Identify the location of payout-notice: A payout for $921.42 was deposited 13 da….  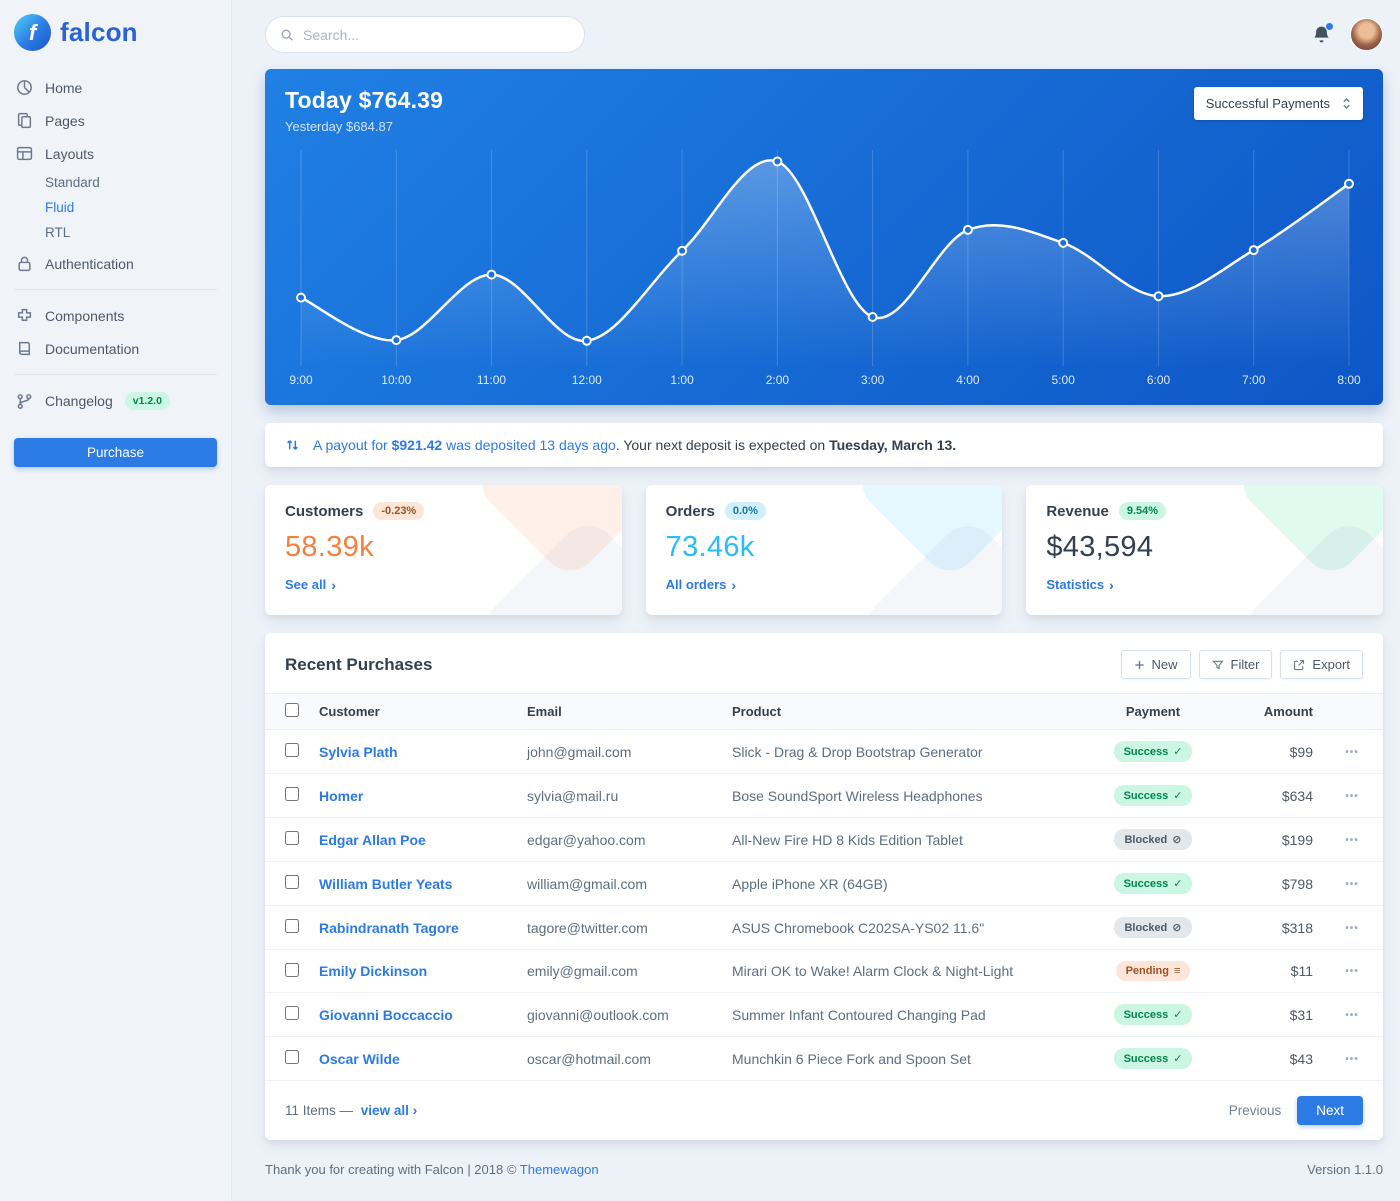
(824, 445).